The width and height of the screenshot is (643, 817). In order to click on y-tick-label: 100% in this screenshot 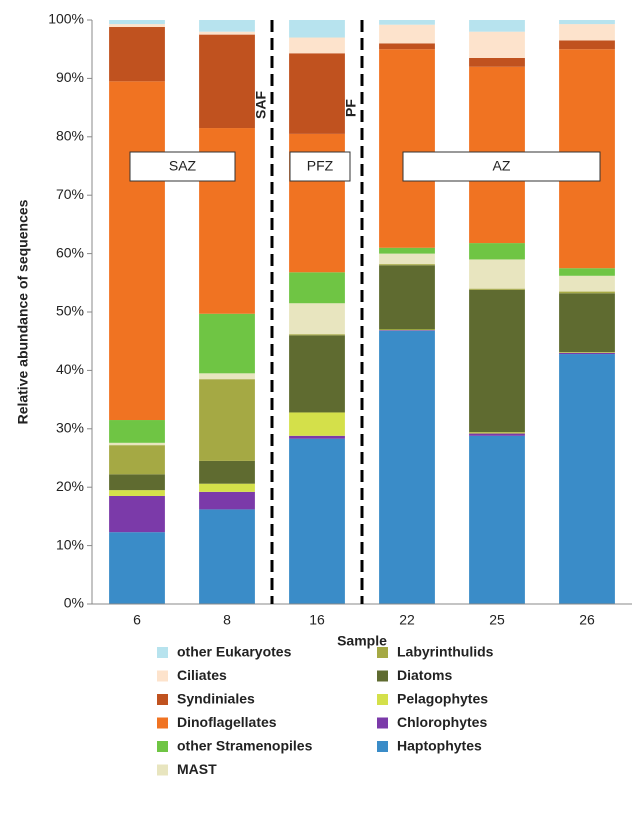, I will do `click(66, 19)`.